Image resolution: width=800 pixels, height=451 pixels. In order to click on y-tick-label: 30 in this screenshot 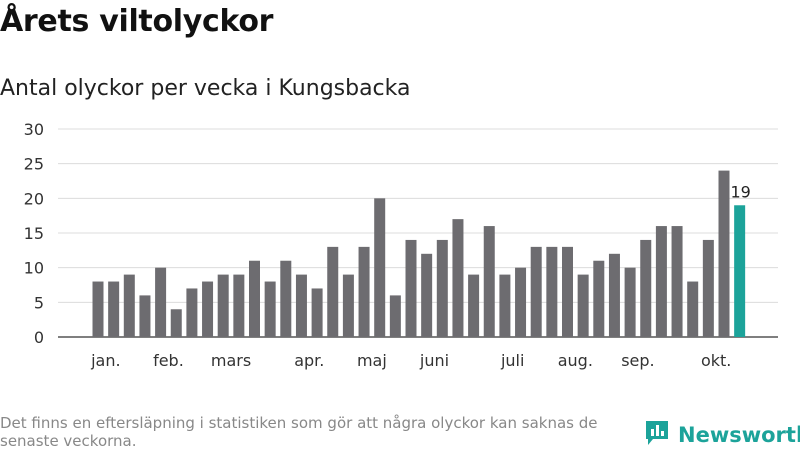, I will do `click(34, 129)`.